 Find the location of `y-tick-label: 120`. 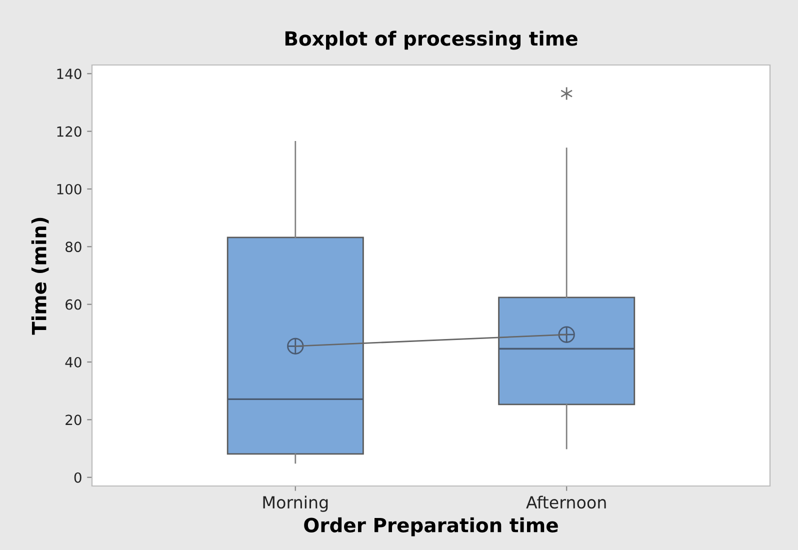

y-tick-label: 120 is located at coordinates (69, 131).